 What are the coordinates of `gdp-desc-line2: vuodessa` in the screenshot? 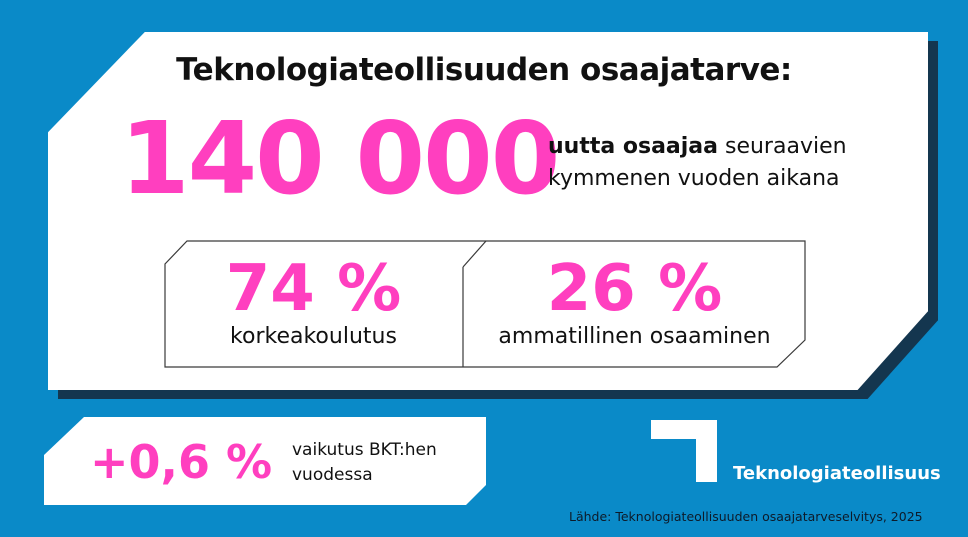 It's located at (332, 475).